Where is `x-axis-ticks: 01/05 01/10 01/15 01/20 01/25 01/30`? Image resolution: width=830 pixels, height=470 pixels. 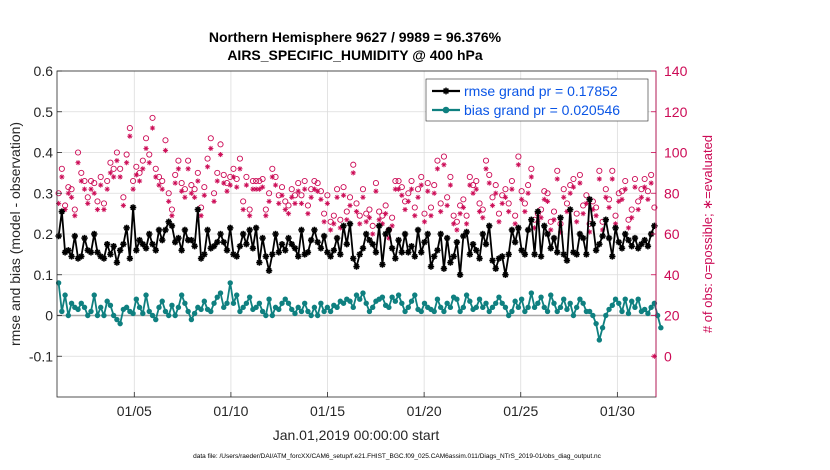 x-axis-ticks: 01/05 01/10 01/15 01/20 01/25 01/30 is located at coordinates (376, 405).